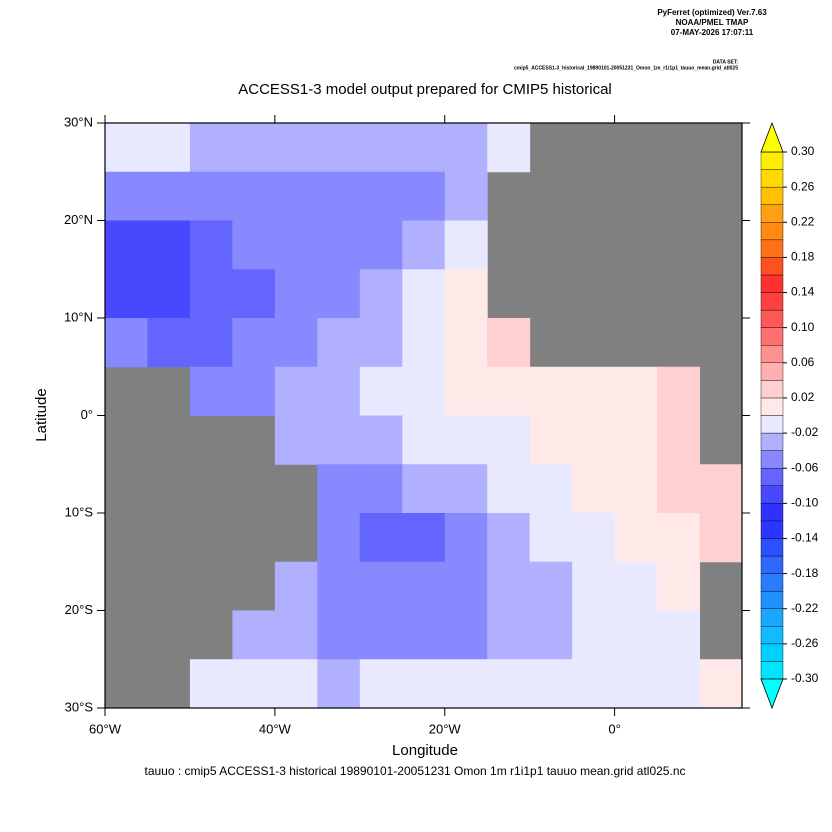 The image size is (832, 832). I want to click on colorbar-label: 0.30, so click(803, 151).